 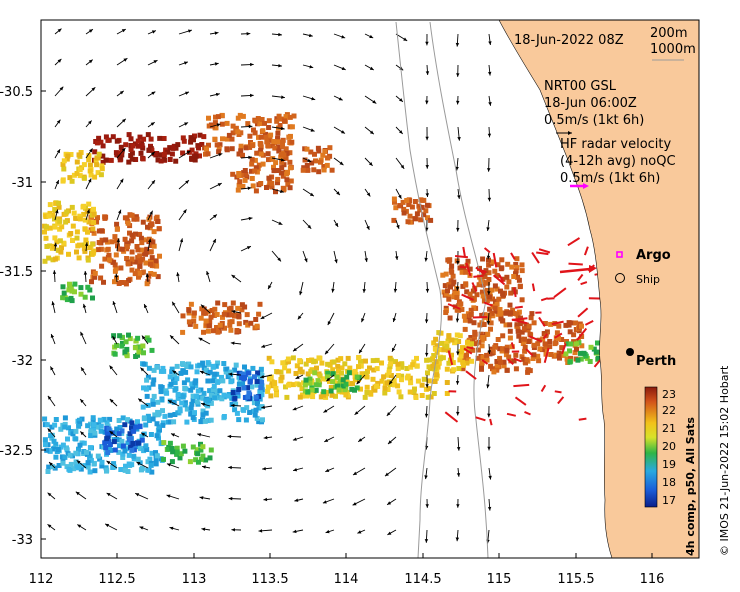 I want to click on ship-label: Ship, so click(x=648, y=279).